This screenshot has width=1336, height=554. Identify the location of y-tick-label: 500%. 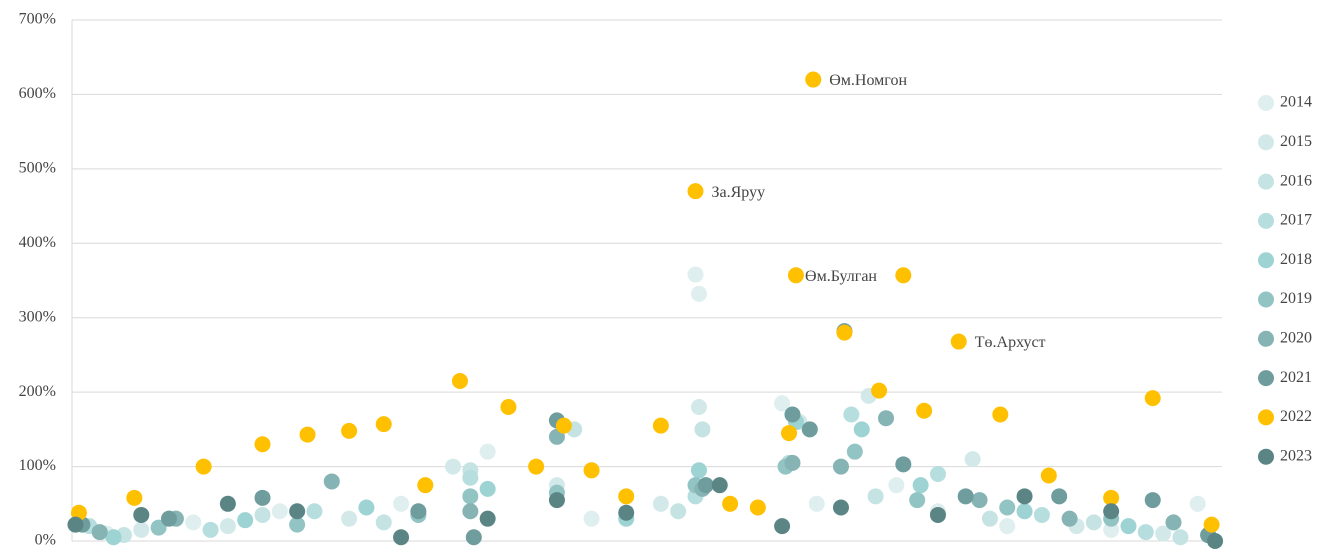
(37, 168).